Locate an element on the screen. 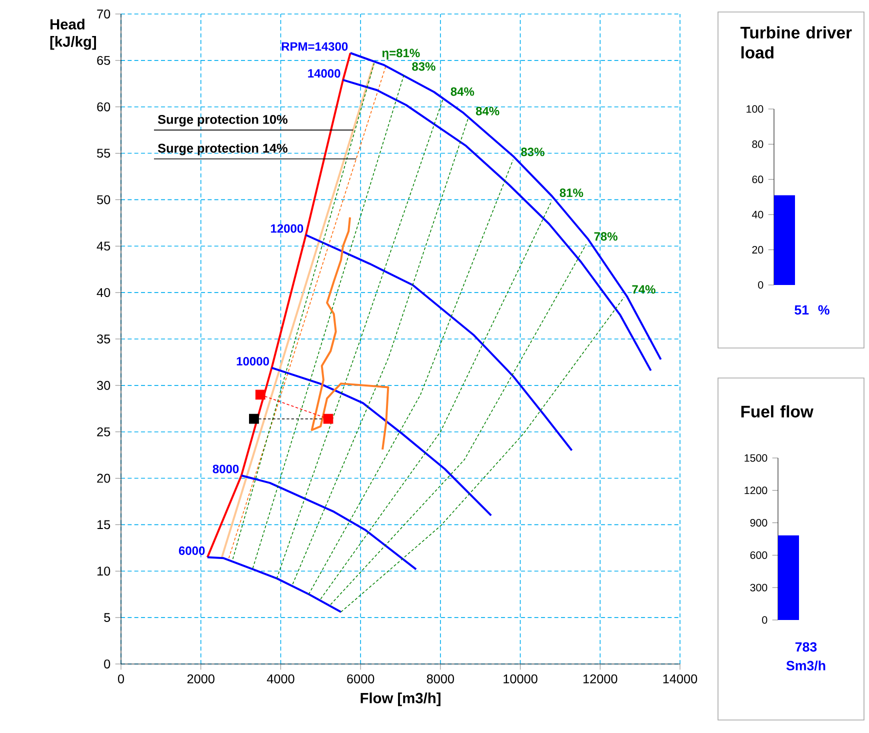 This screenshot has height=733, width=869. data-label: 51 is located at coordinates (801, 310).